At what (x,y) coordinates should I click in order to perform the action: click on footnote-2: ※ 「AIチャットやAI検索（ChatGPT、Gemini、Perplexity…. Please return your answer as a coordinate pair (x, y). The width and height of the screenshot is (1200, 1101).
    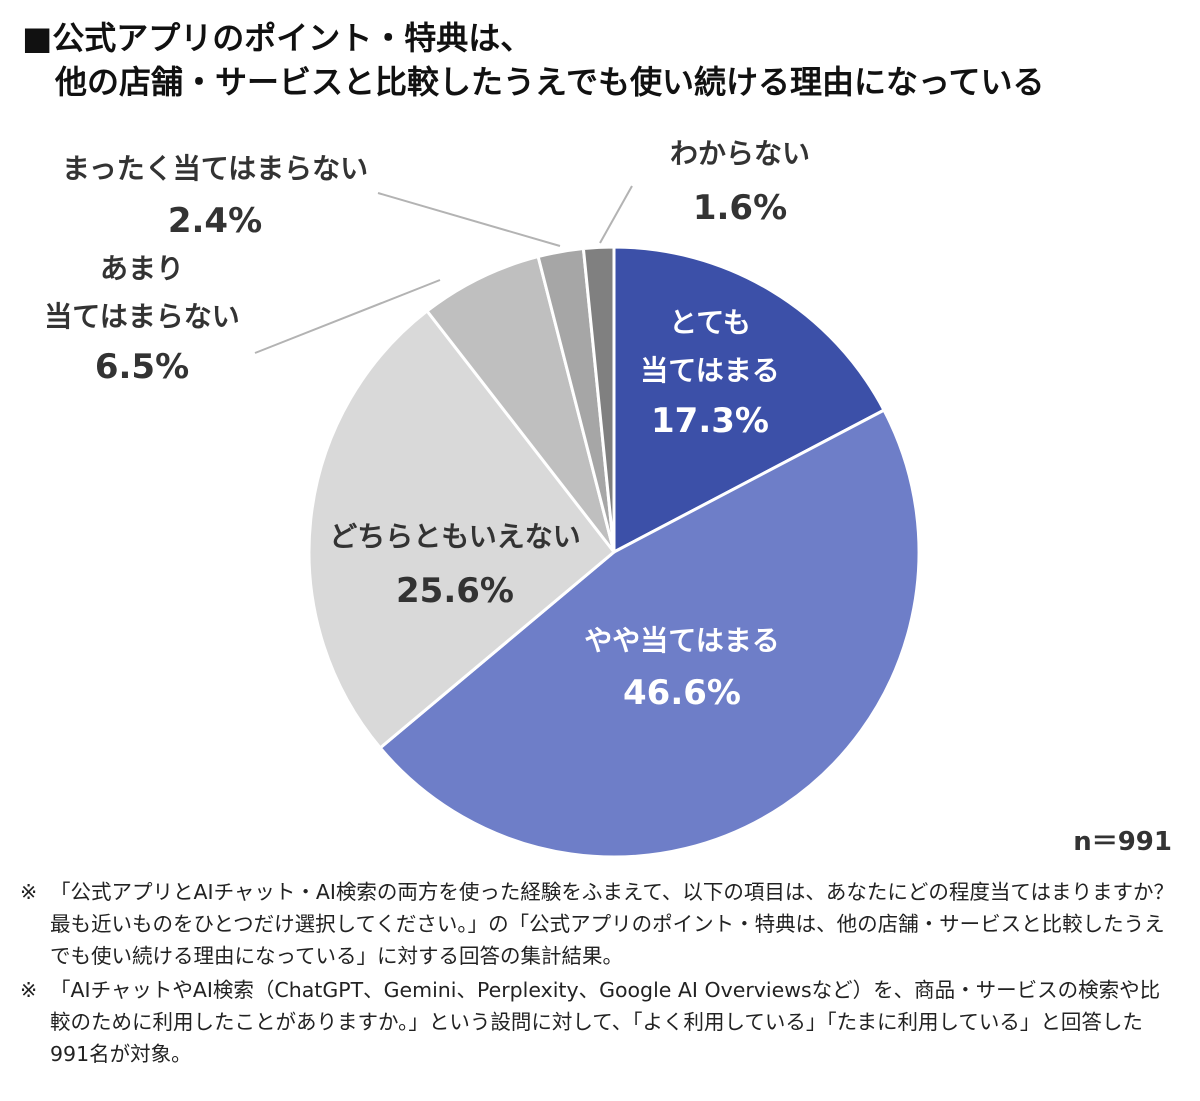
    Looking at the image, I should click on (600, 1022).